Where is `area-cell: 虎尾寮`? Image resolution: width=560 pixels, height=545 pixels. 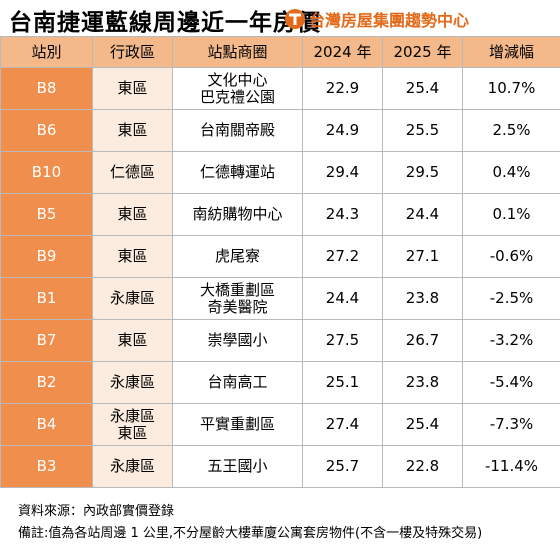 area-cell: 虎尾寮 is located at coordinates (237, 256).